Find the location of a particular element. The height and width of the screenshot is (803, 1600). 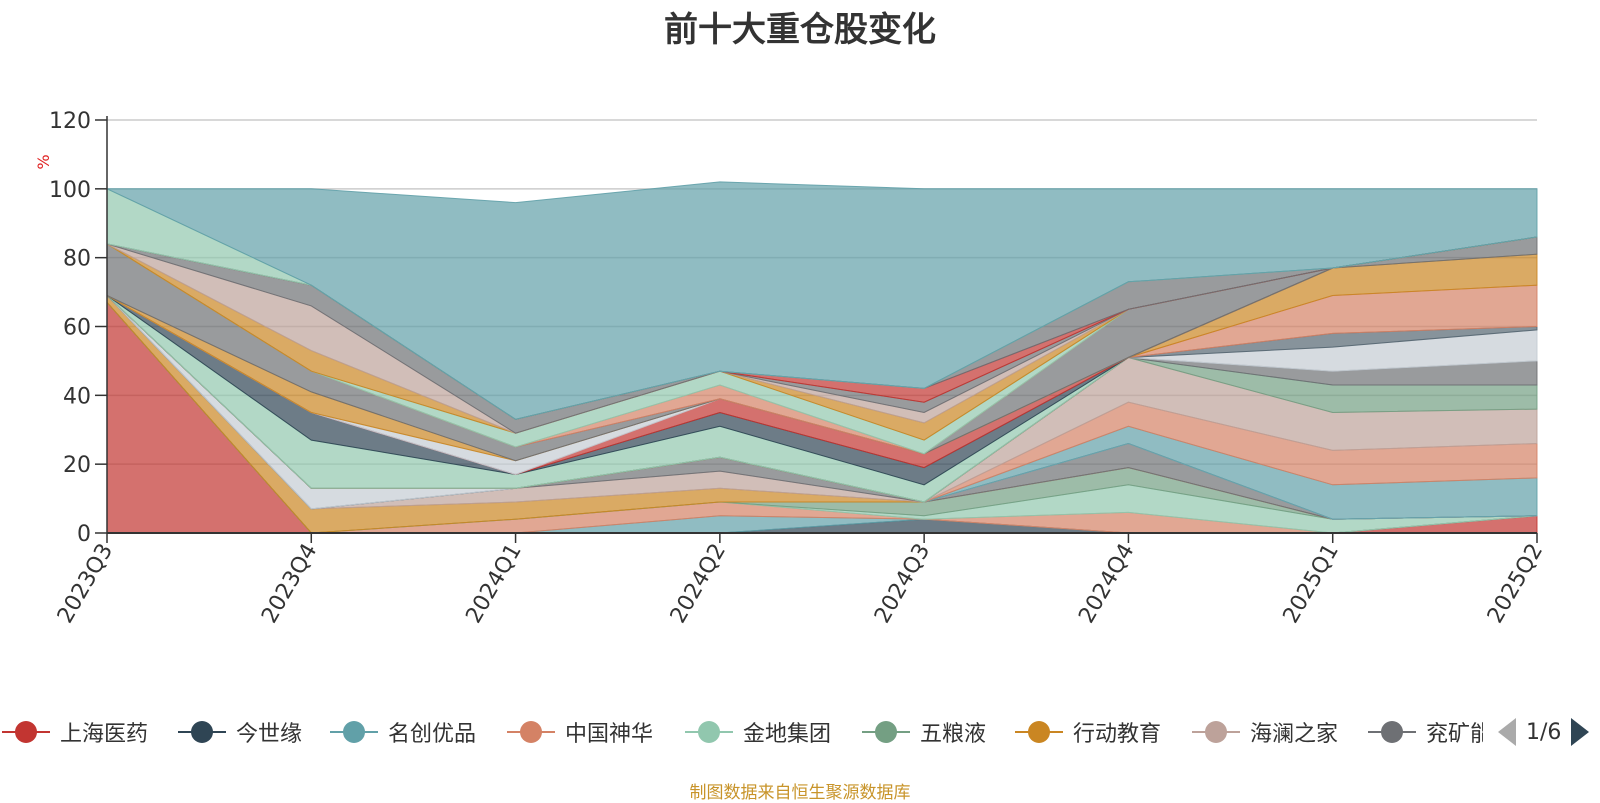

legend-label: 金地集团 is located at coordinates (787, 734).